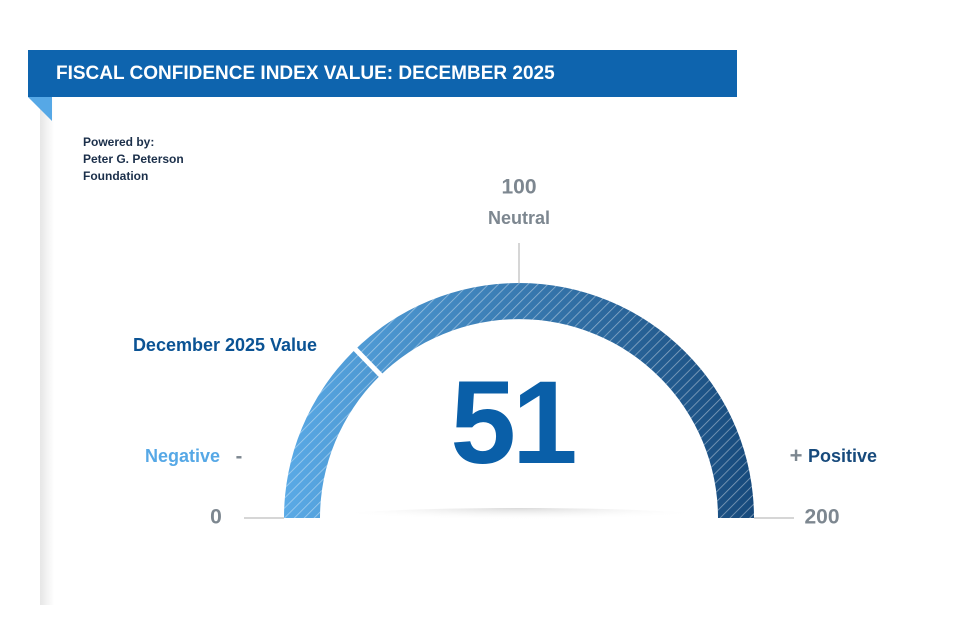  Describe the element at coordinates (512, 423) in the screenshot. I see `value-number: 51` at that location.